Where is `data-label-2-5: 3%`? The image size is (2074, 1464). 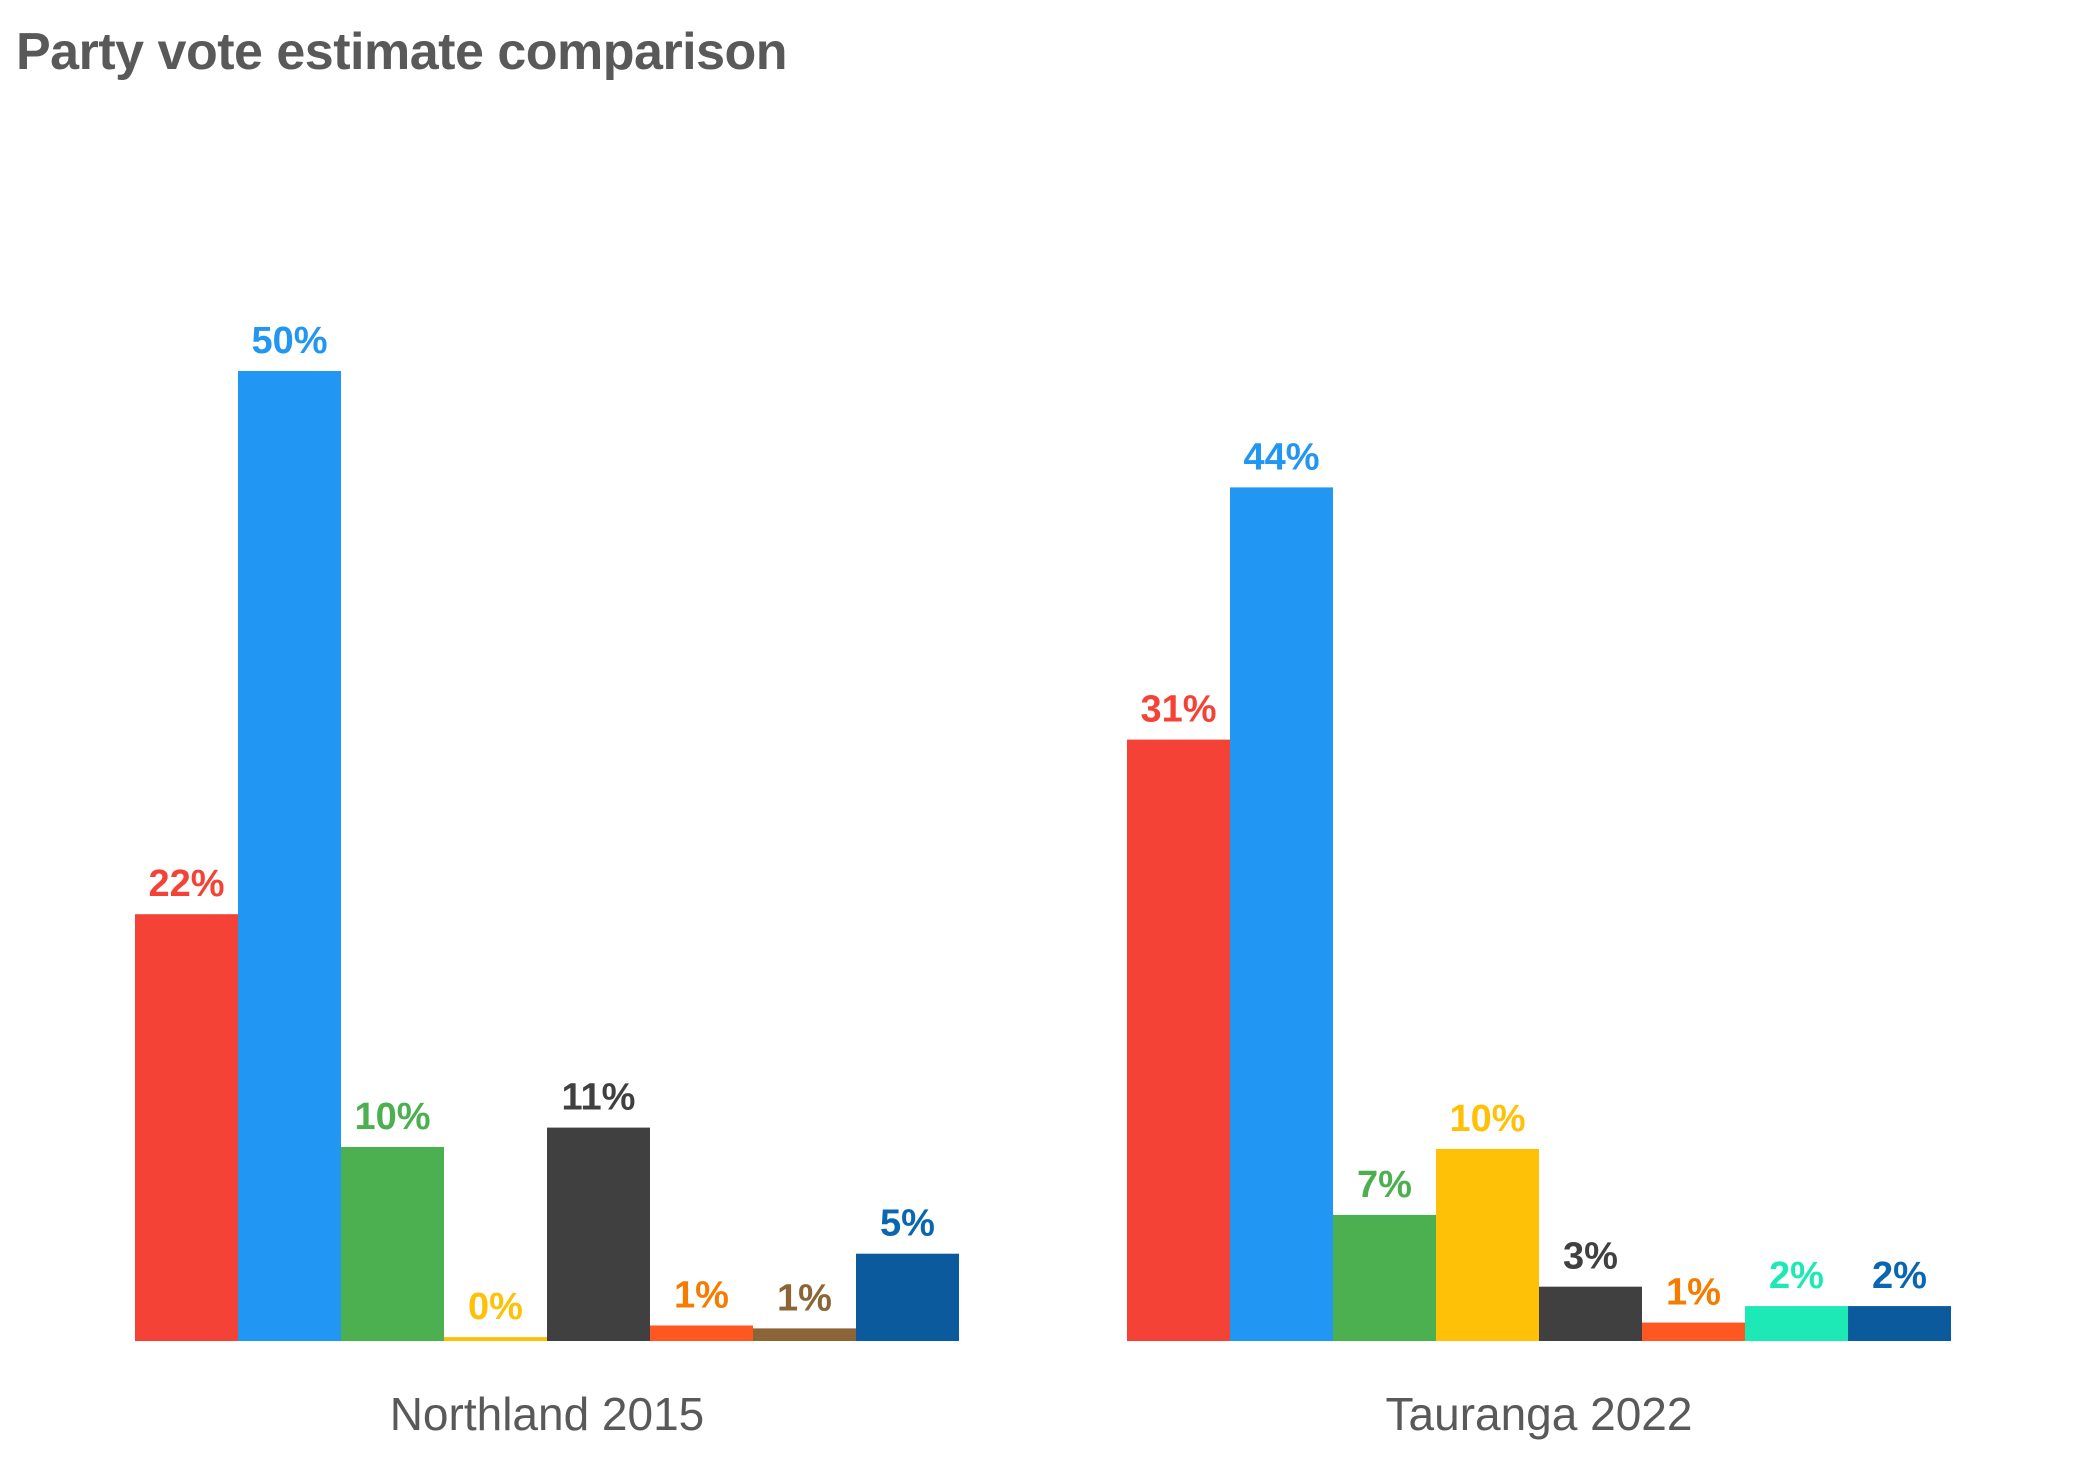 data-label-2-5: 3% is located at coordinates (1590, 1257).